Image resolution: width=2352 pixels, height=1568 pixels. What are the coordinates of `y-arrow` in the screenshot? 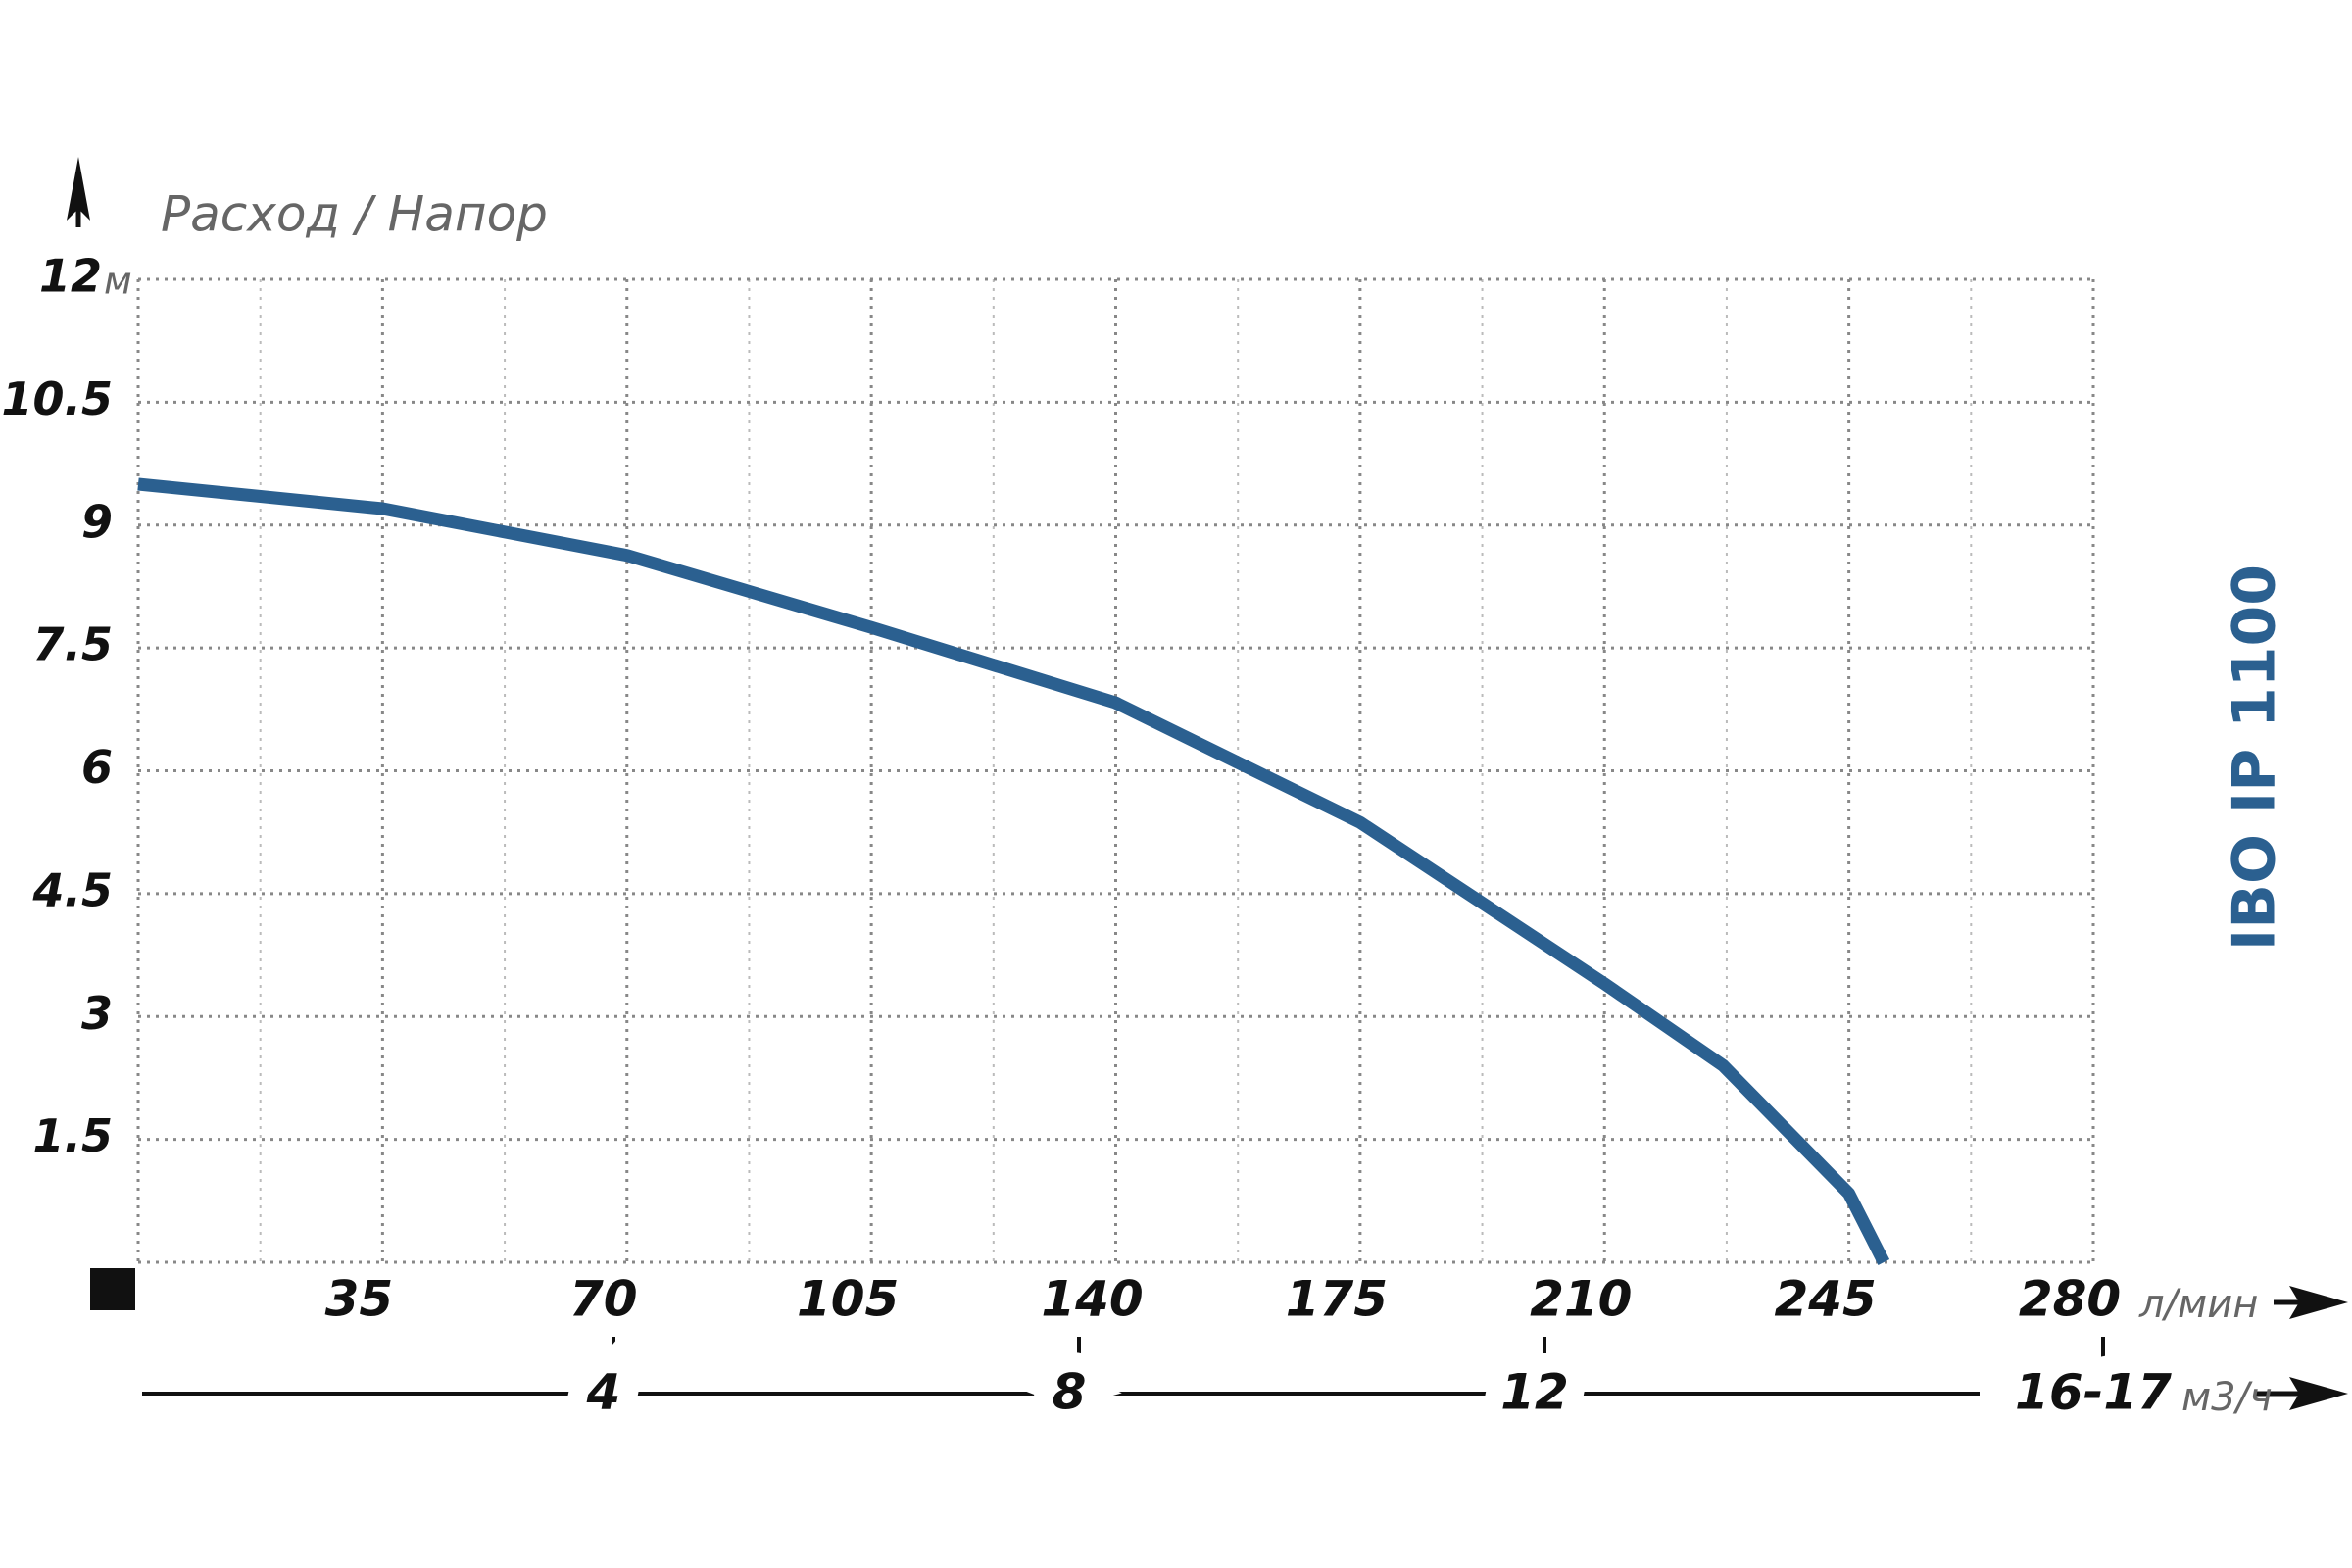 It's located at (78, 188).